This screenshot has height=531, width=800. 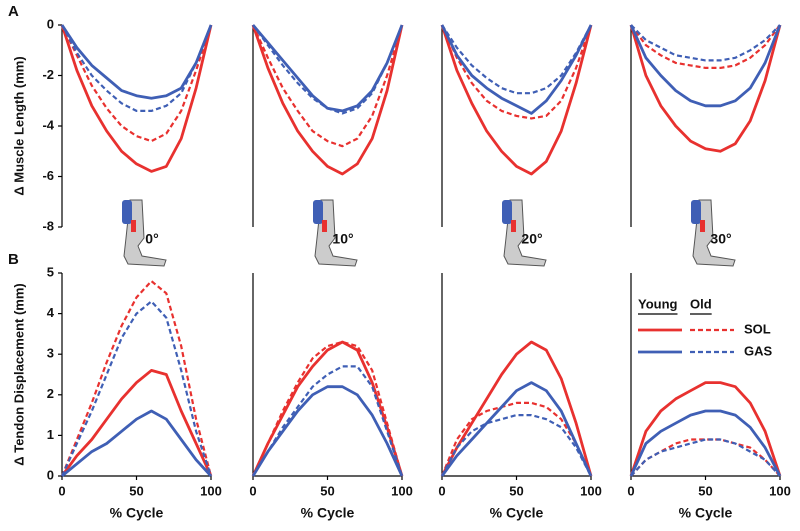 What do you see at coordinates (48, 175) in the screenshot?
I see `y-tick-label: -6` at bounding box center [48, 175].